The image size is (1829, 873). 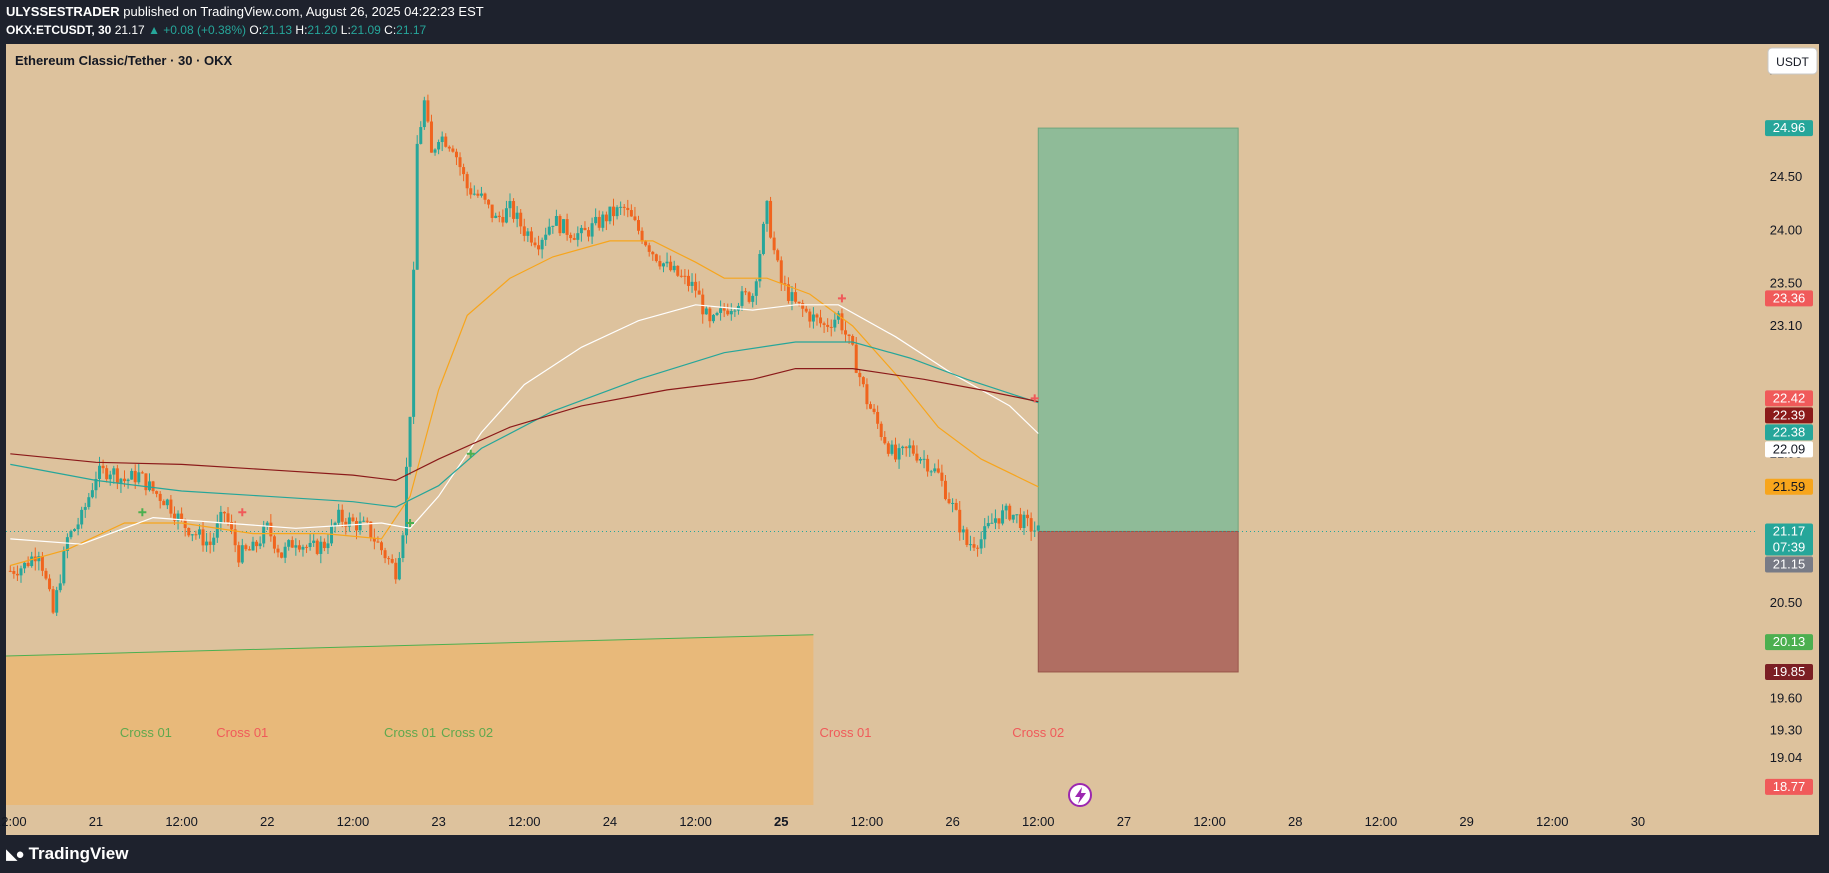 What do you see at coordinates (1789, 486) in the screenshot?
I see `price-label: 21.59` at bounding box center [1789, 486].